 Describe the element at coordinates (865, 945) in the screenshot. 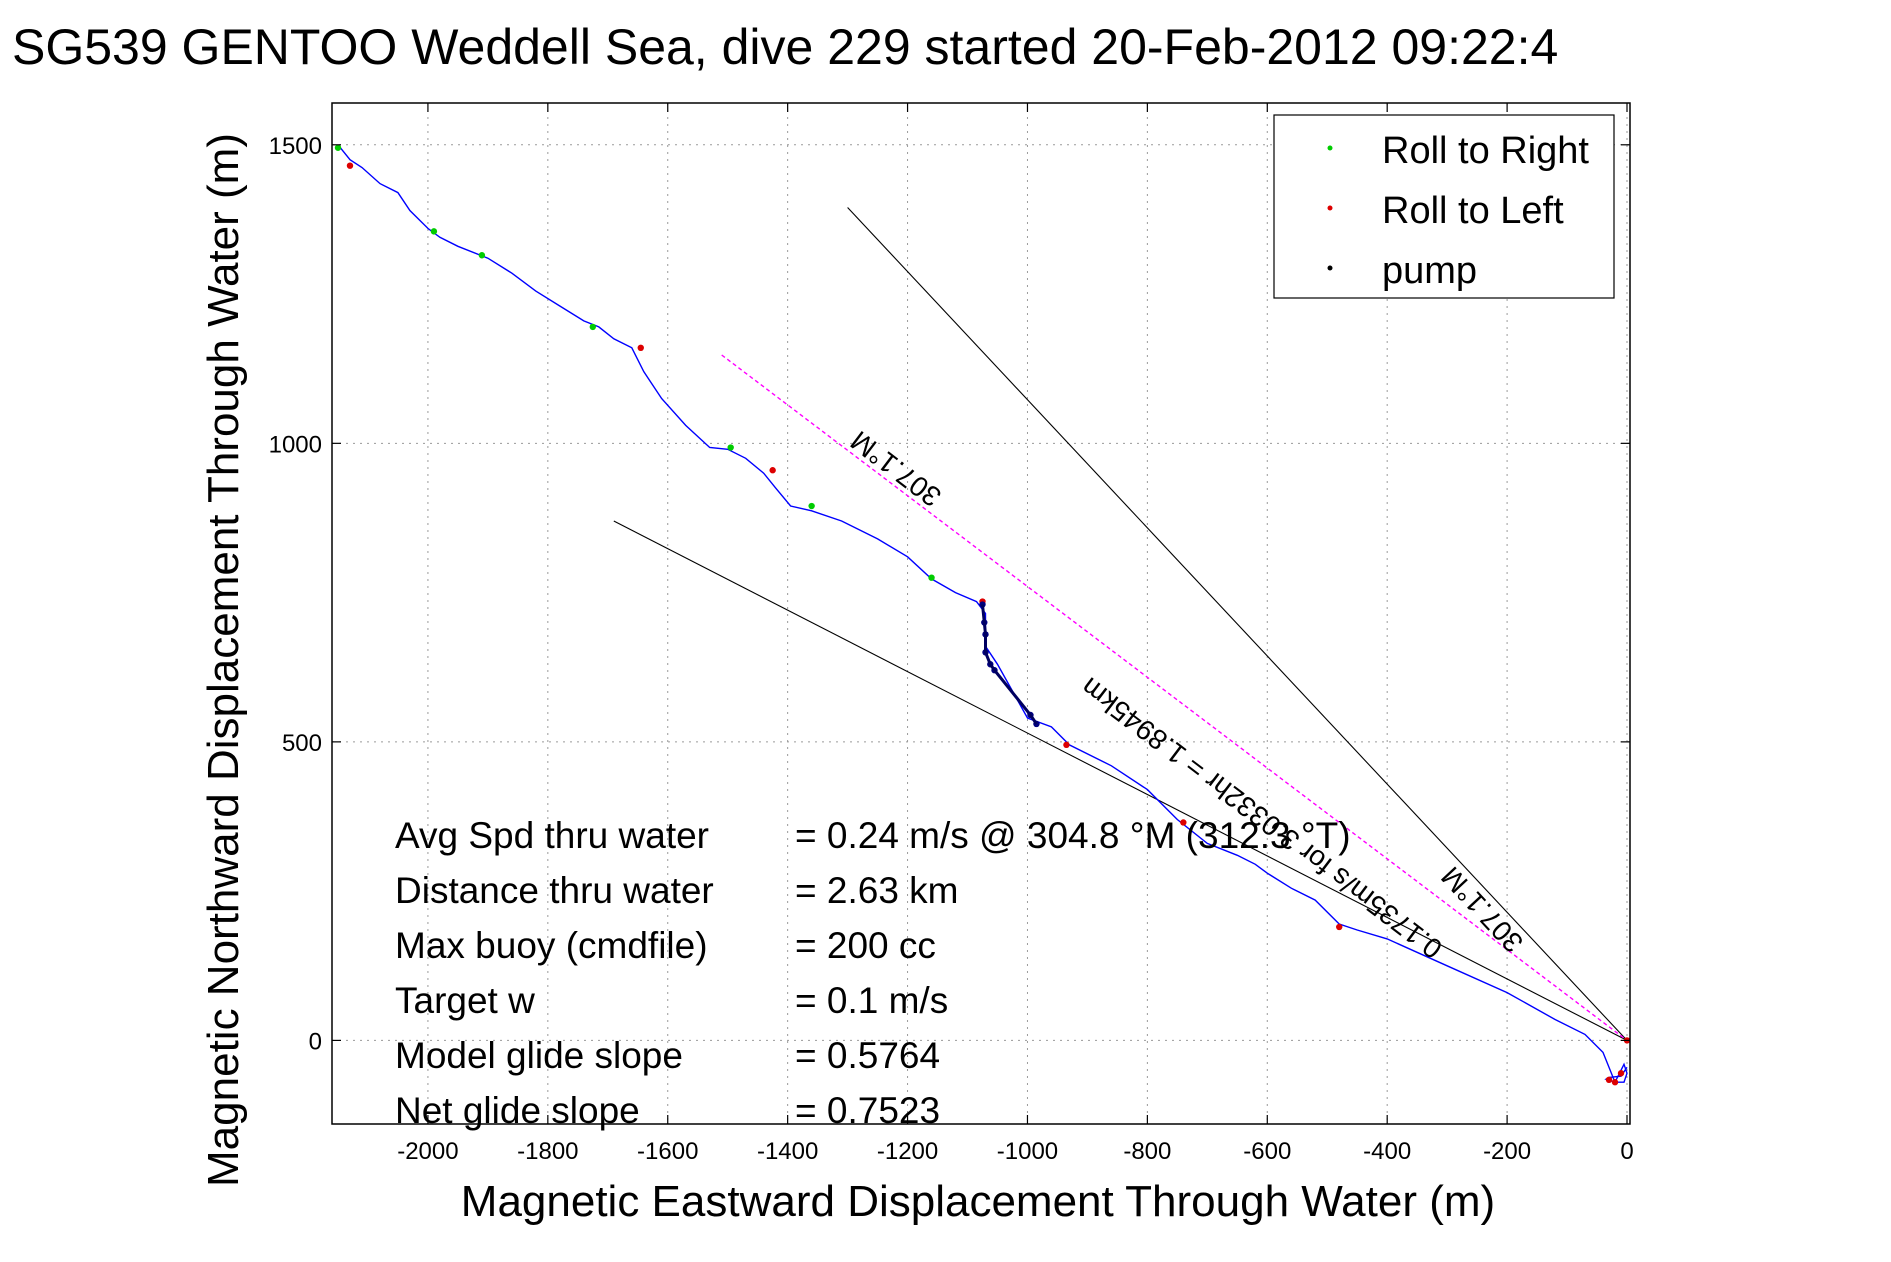

I see `stat-value: = 200 cc` at that location.